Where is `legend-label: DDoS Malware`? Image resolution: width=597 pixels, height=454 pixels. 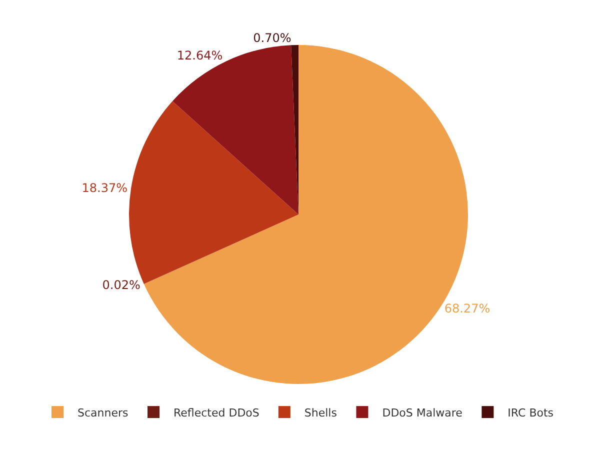
legend-label: DDoS Malware is located at coordinates (422, 413).